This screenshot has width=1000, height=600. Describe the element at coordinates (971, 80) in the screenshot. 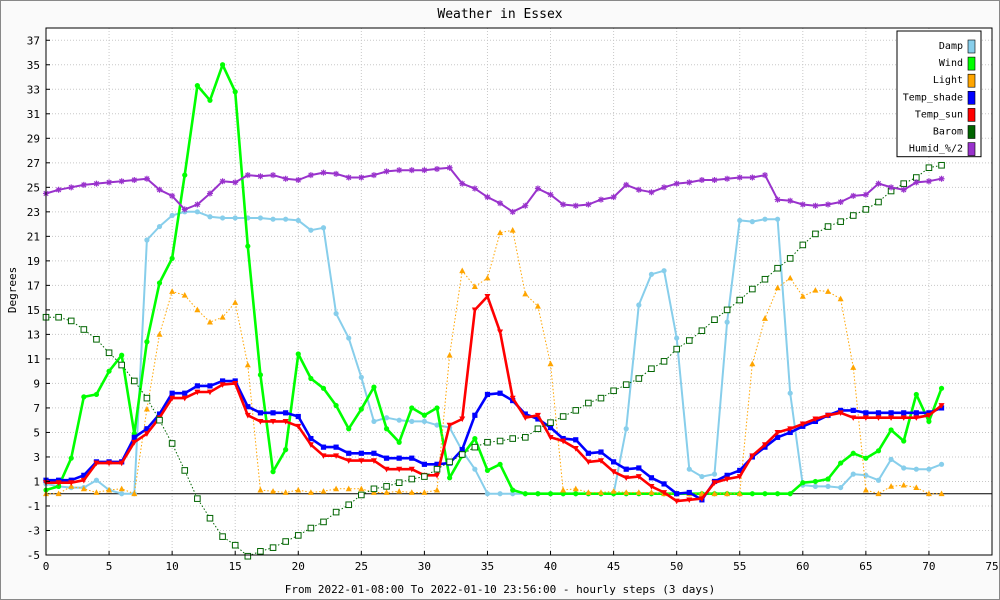

I see `legend-swatch` at that location.